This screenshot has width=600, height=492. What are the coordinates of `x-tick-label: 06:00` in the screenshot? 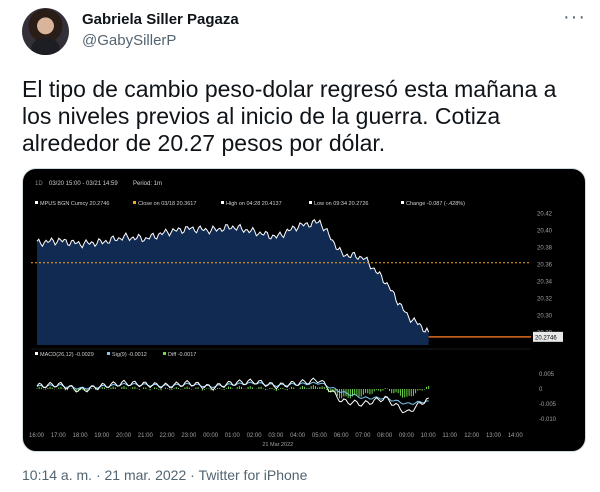 It's located at (342, 436).